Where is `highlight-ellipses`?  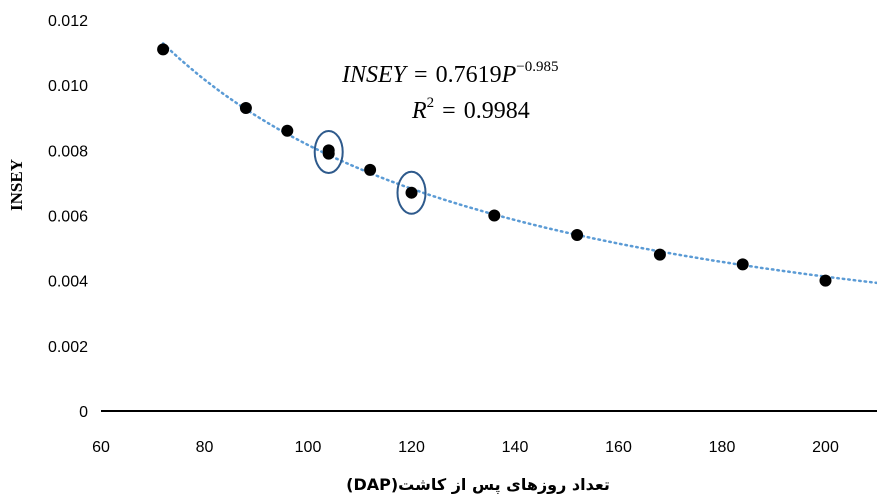 highlight-ellipses is located at coordinates (370, 172).